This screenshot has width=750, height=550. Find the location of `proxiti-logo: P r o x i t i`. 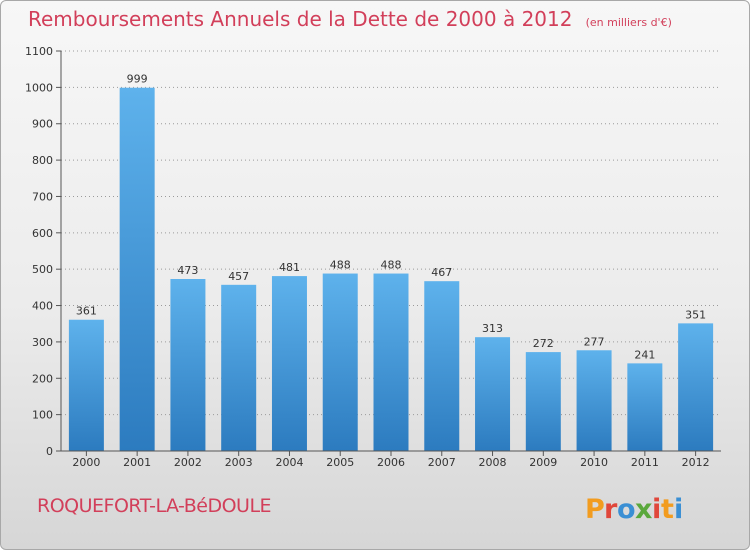

proxiti-logo: P r o x i t i is located at coordinates (634, 509).